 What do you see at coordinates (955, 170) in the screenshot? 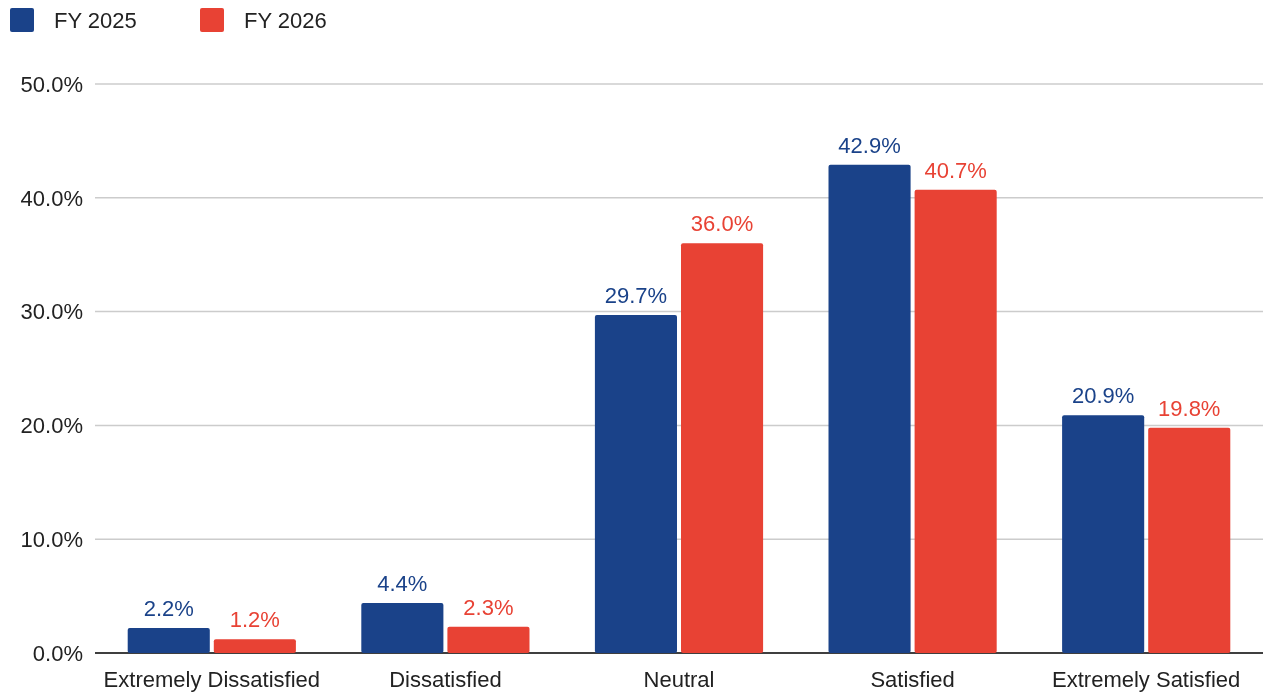
I see `data-label: 40.7%` at bounding box center [955, 170].